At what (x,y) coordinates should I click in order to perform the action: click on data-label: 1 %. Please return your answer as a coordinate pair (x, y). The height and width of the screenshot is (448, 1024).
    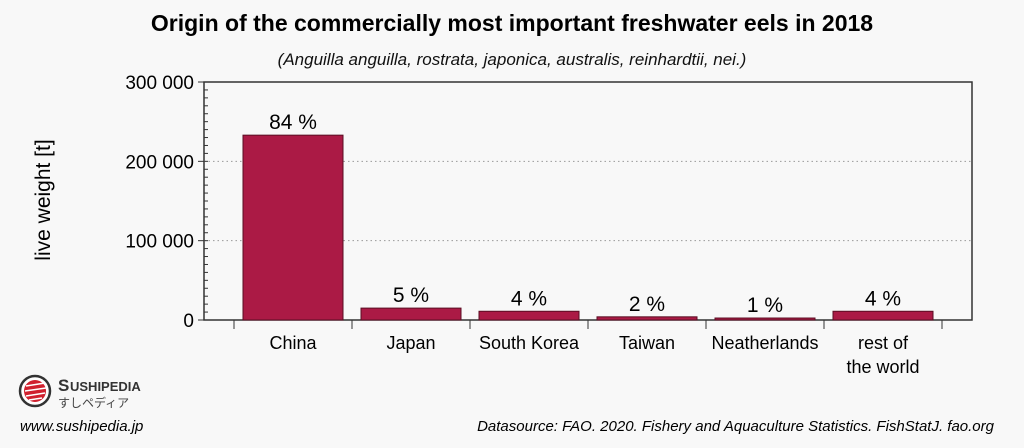
    Looking at the image, I should click on (765, 305).